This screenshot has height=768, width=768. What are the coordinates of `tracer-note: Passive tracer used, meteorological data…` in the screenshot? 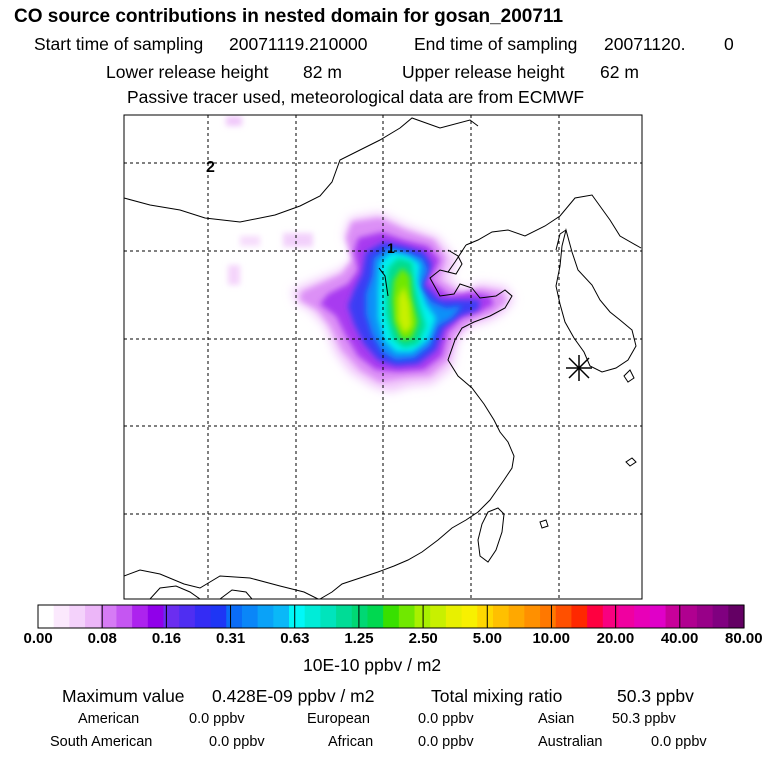 It's located at (356, 97).